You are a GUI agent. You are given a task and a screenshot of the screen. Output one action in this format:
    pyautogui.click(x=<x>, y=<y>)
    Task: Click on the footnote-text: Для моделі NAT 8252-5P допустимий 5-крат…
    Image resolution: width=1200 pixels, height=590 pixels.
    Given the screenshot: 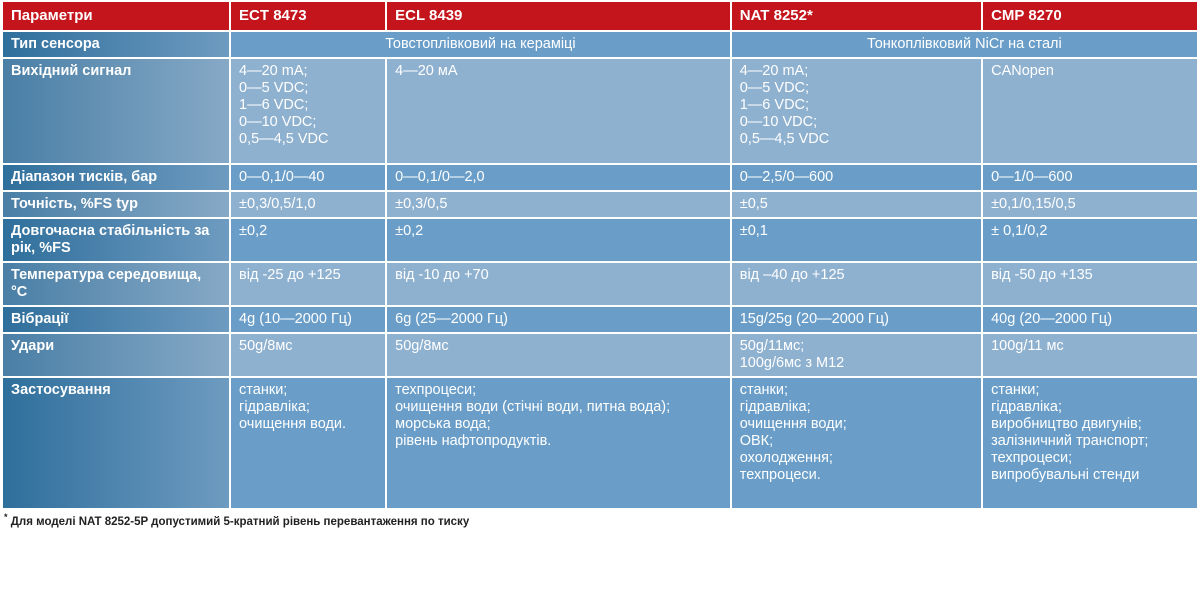 What is the action you would take?
    pyautogui.click(x=238, y=521)
    